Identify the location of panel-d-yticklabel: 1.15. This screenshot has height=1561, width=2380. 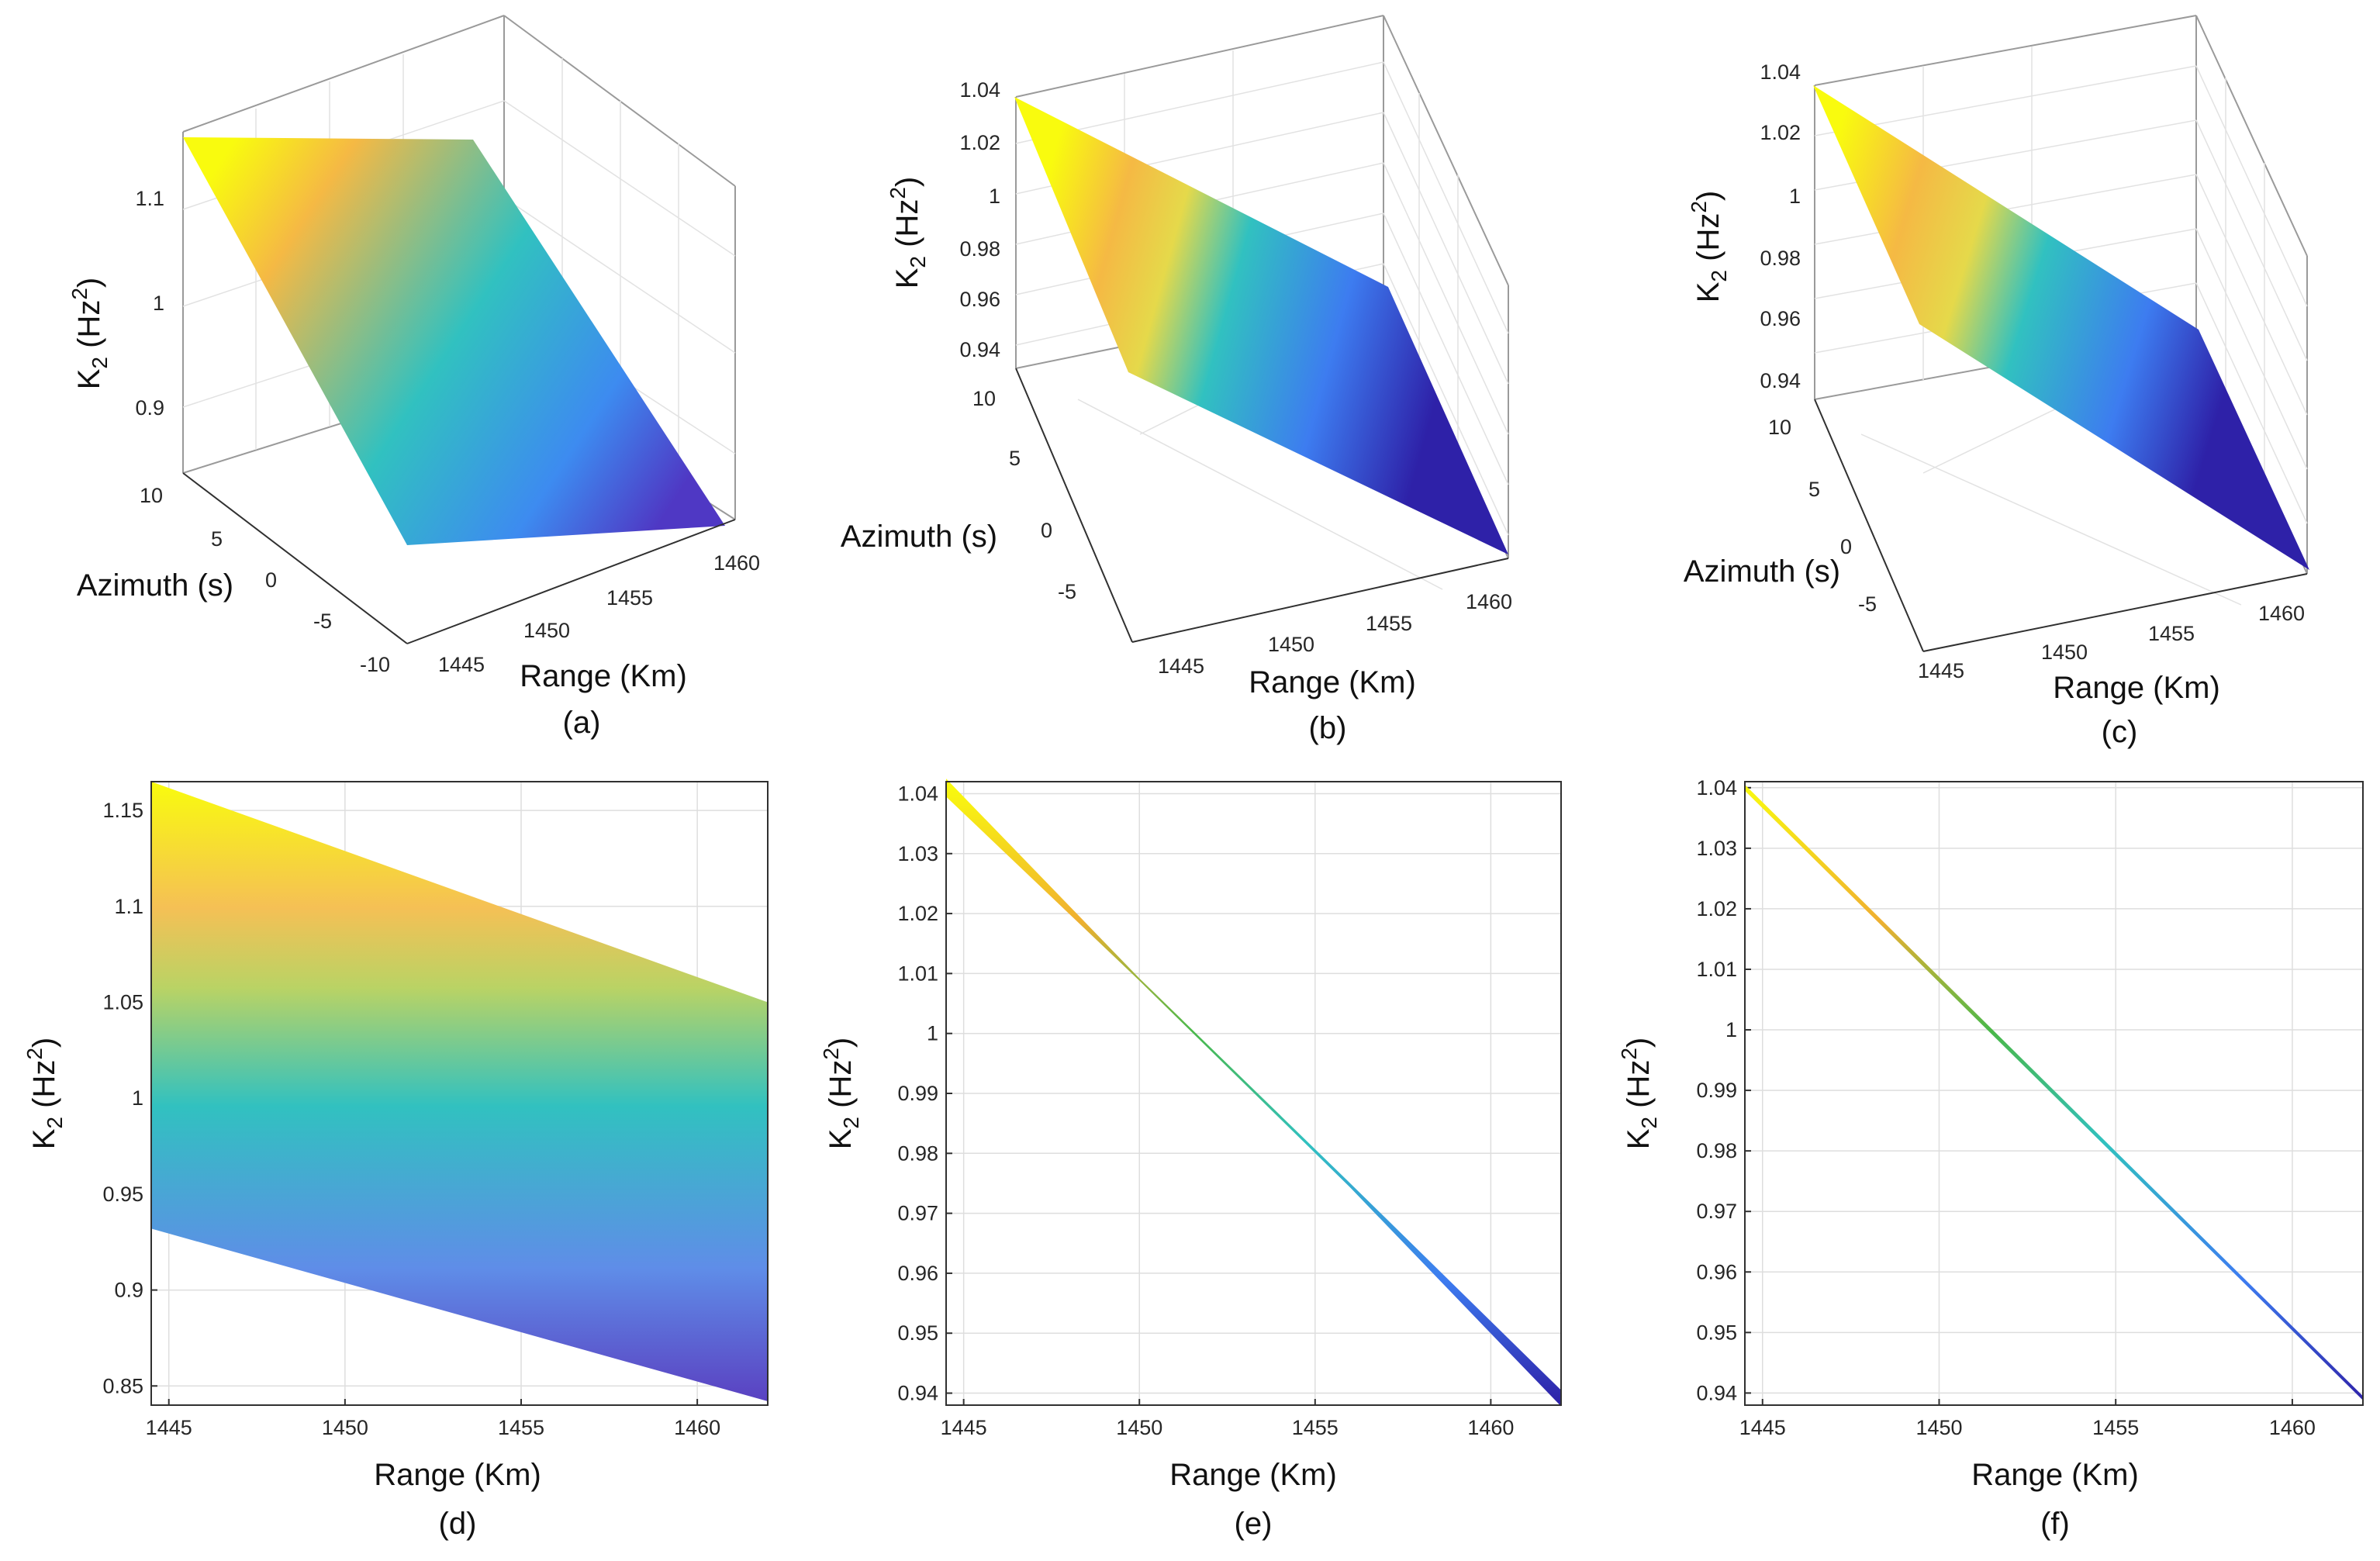
(123, 811).